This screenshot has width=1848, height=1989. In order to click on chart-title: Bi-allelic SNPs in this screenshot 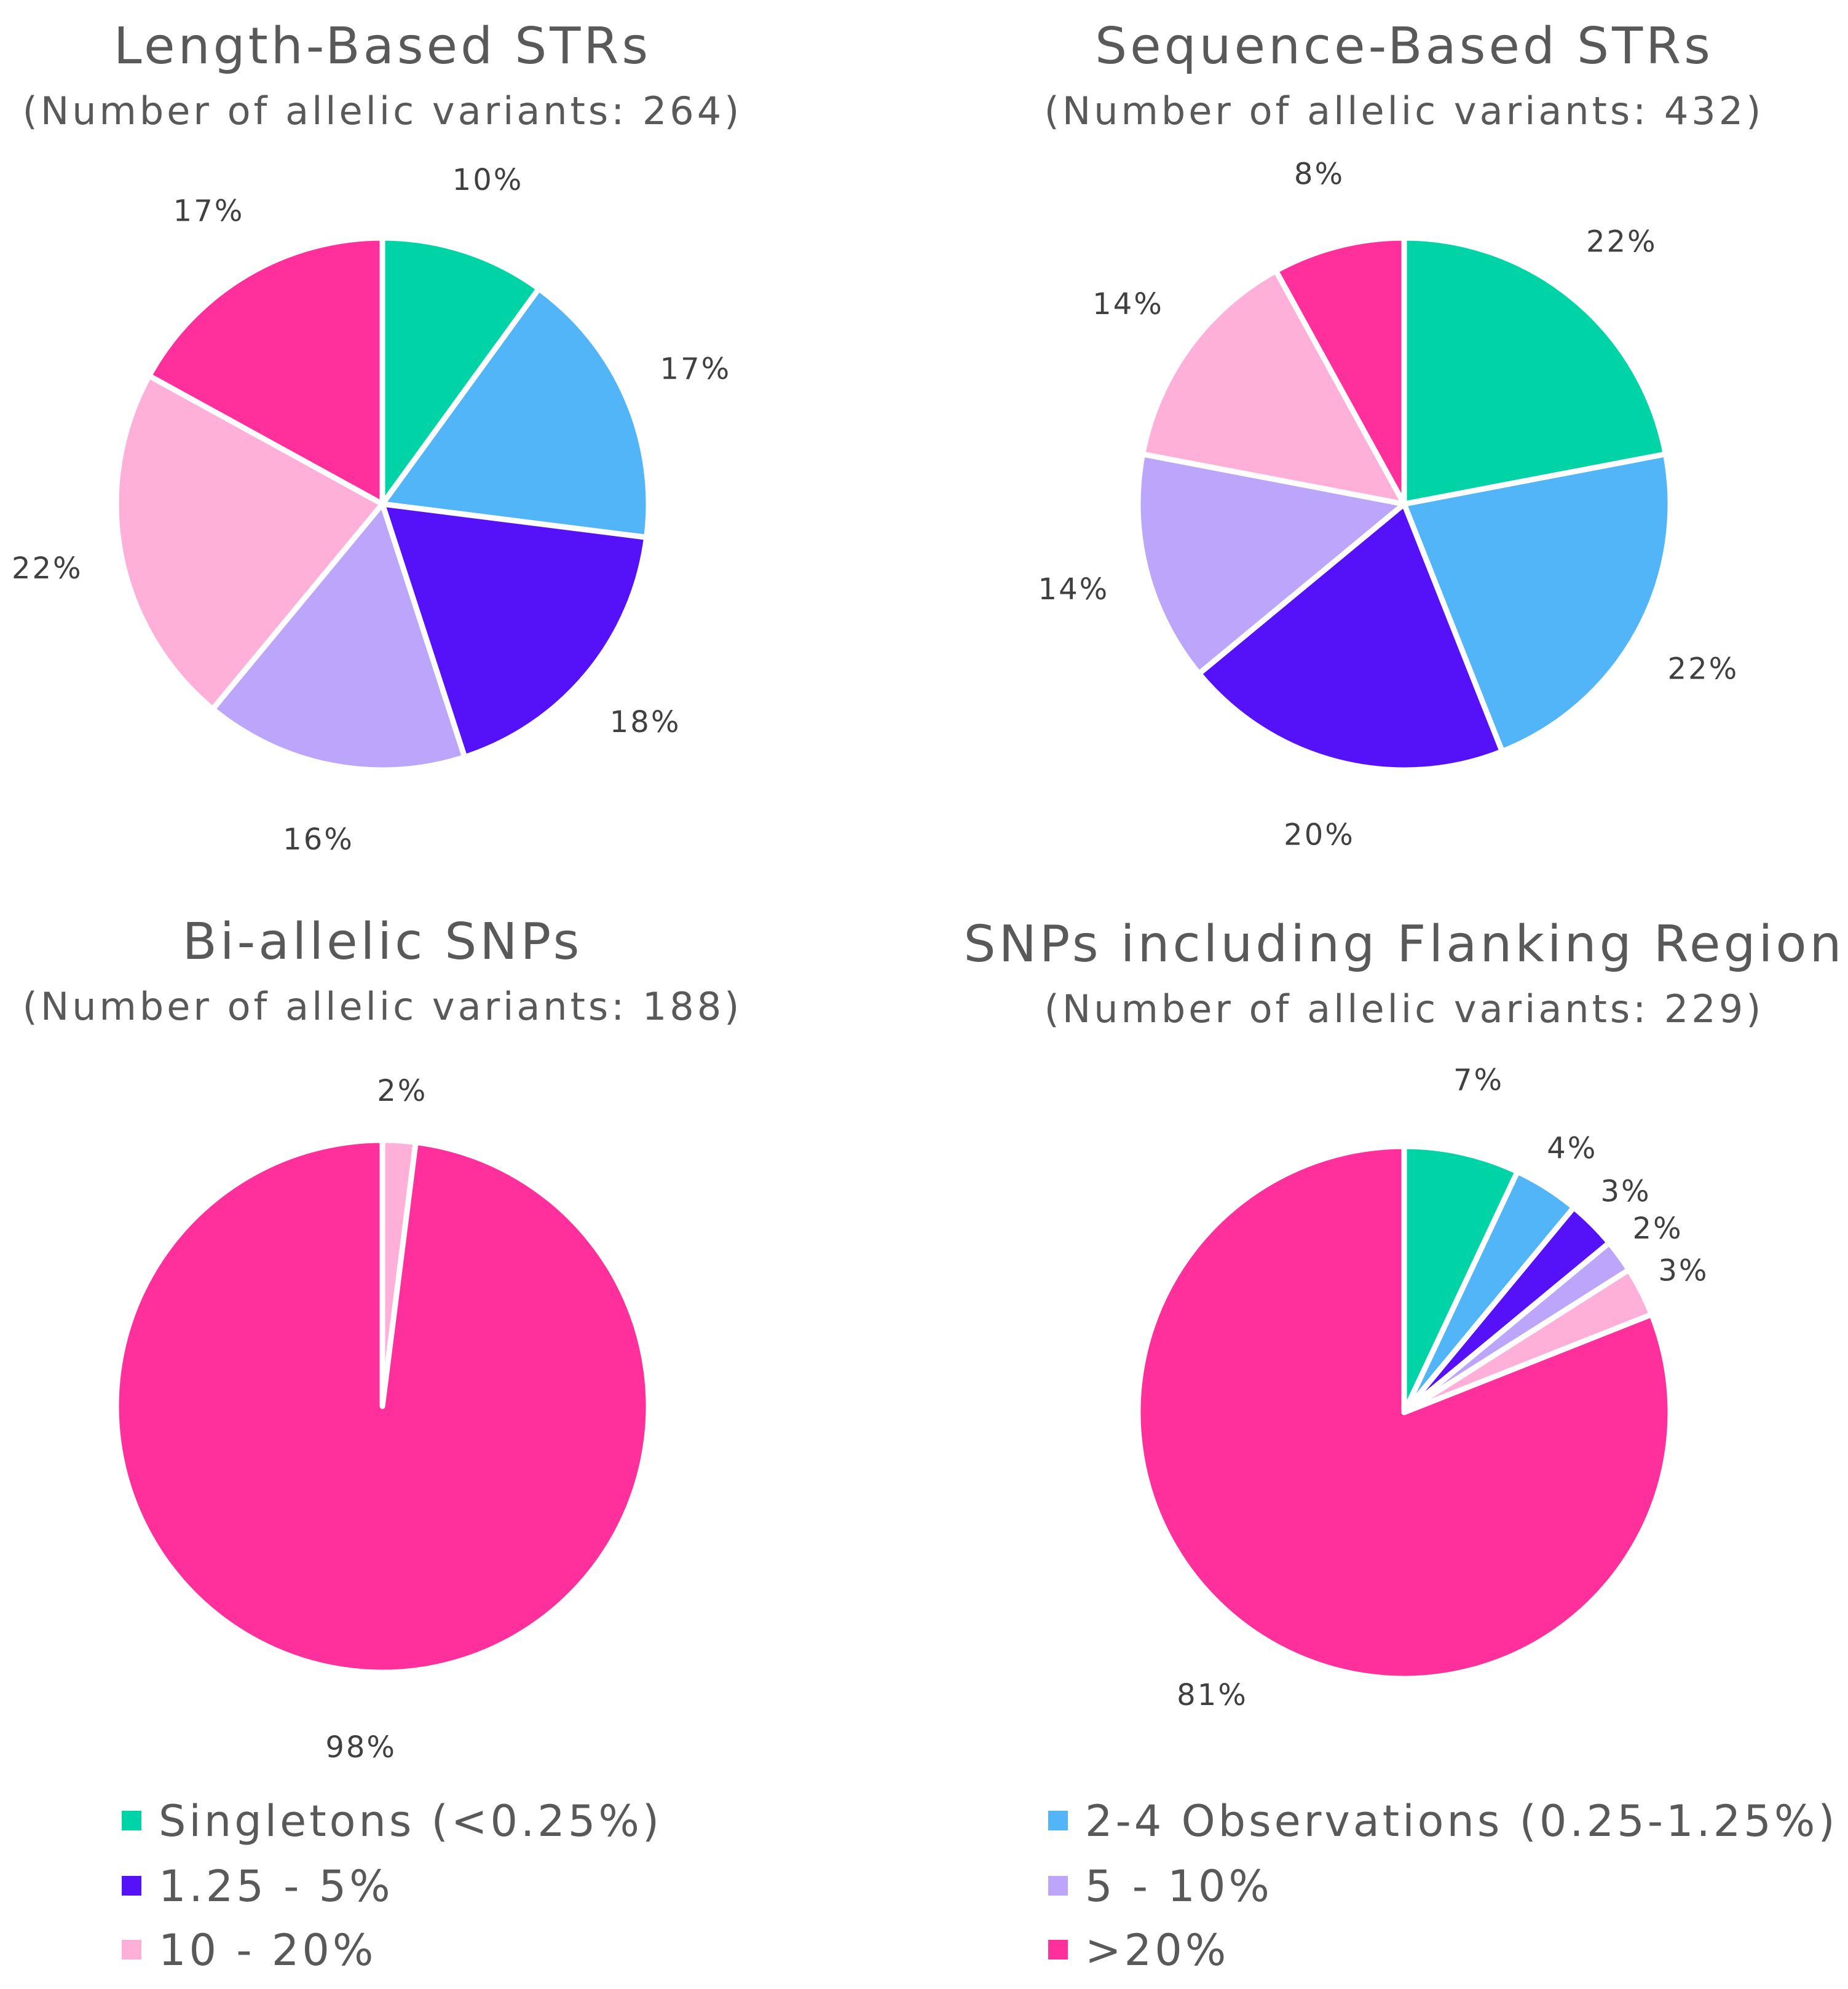, I will do `click(383, 942)`.